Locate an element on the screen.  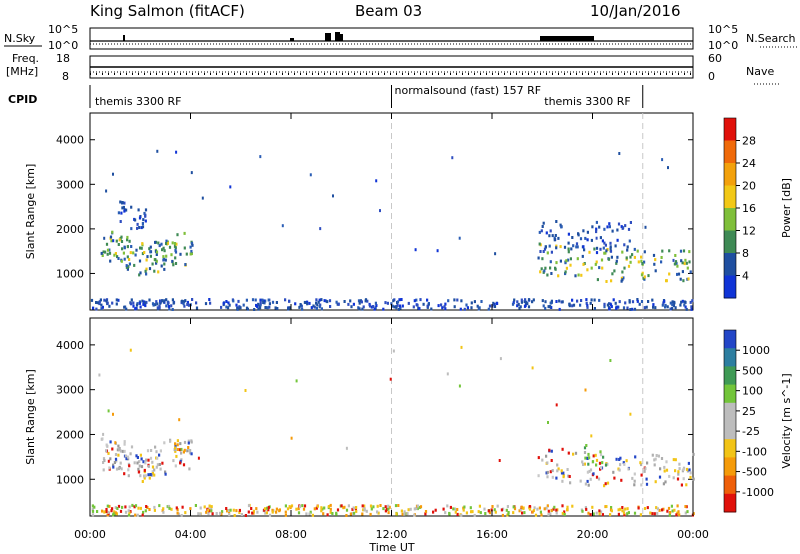
x-tick-label: 08:00 is located at coordinates (291, 534).